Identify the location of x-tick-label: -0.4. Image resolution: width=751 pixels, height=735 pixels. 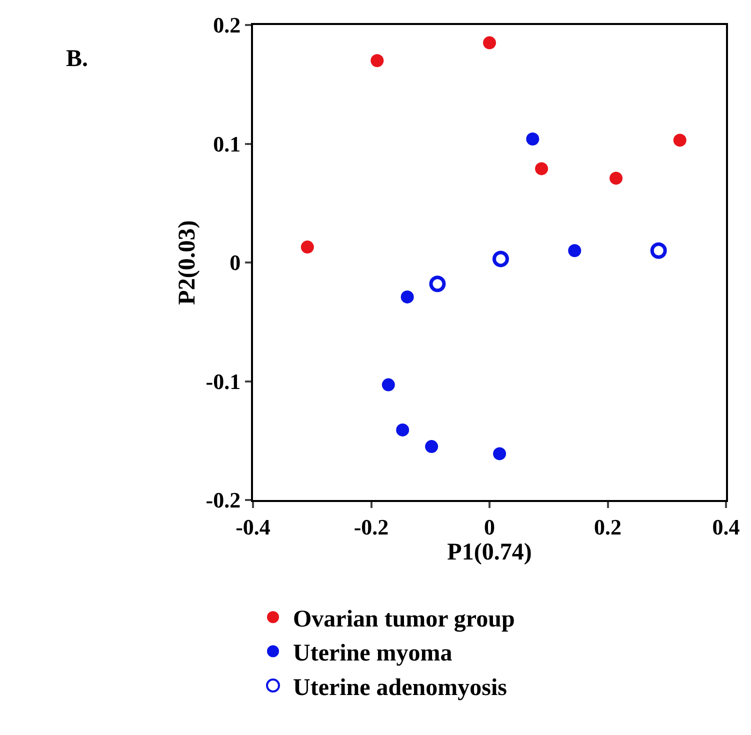
(253, 527).